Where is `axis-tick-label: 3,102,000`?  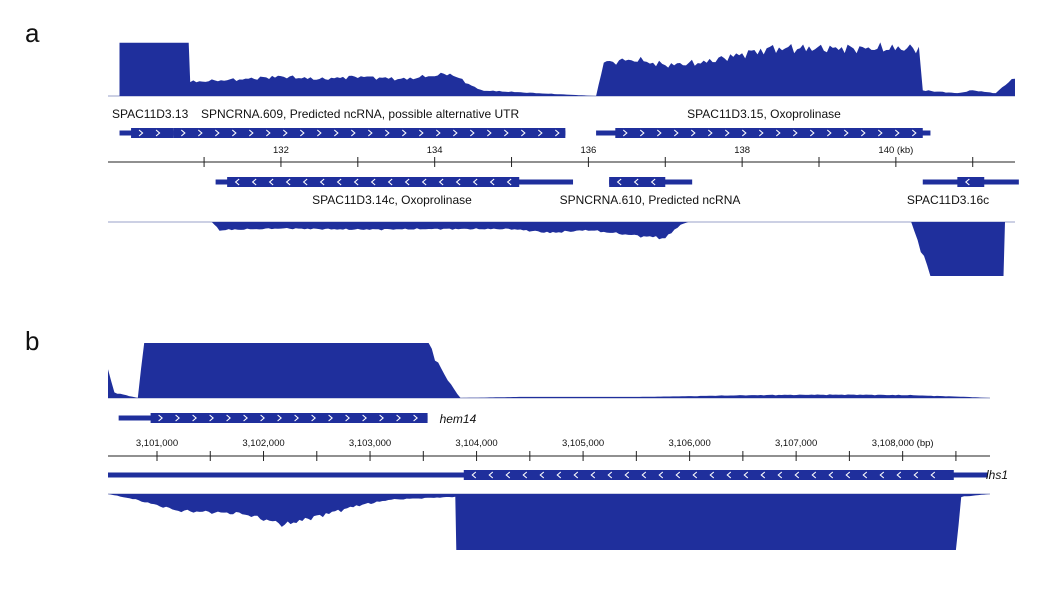 axis-tick-label: 3,102,000 is located at coordinates (263, 443).